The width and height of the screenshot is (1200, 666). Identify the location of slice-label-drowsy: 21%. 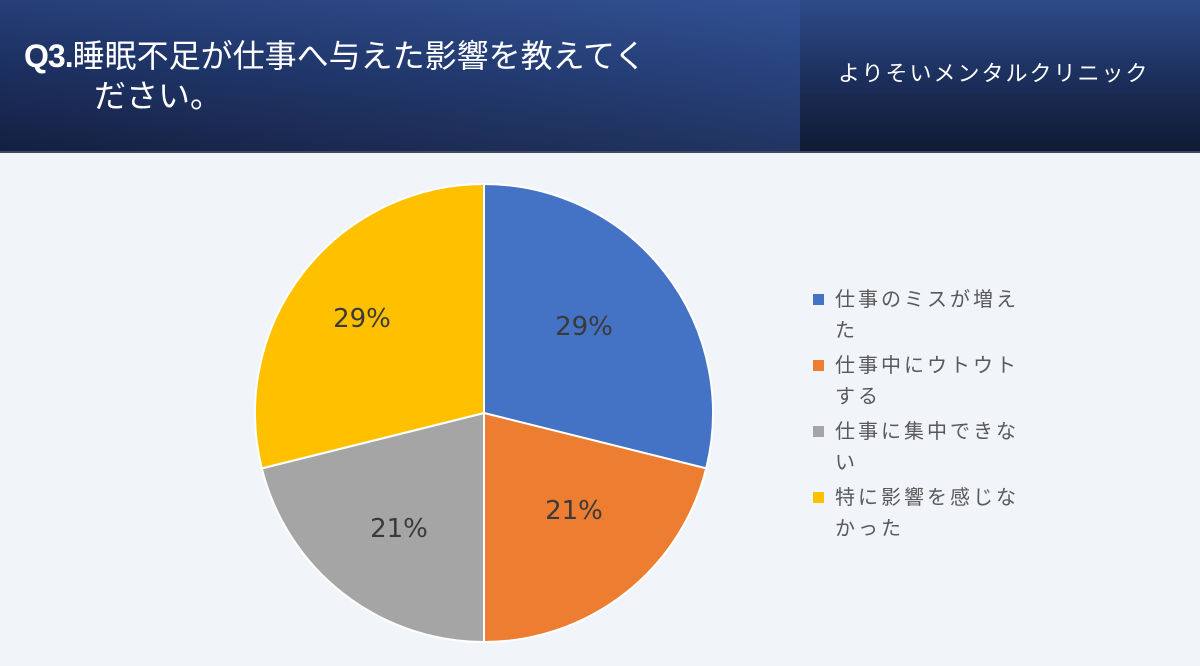
(574, 511).